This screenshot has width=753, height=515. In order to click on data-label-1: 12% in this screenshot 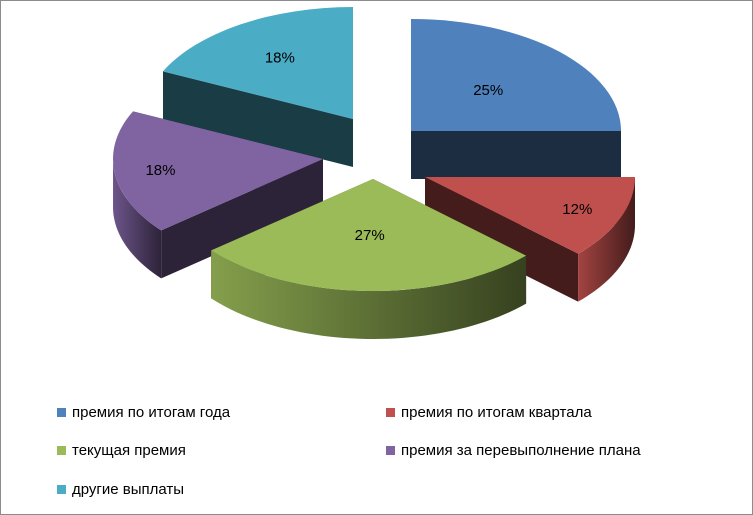, I will do `click(577, 209)`.